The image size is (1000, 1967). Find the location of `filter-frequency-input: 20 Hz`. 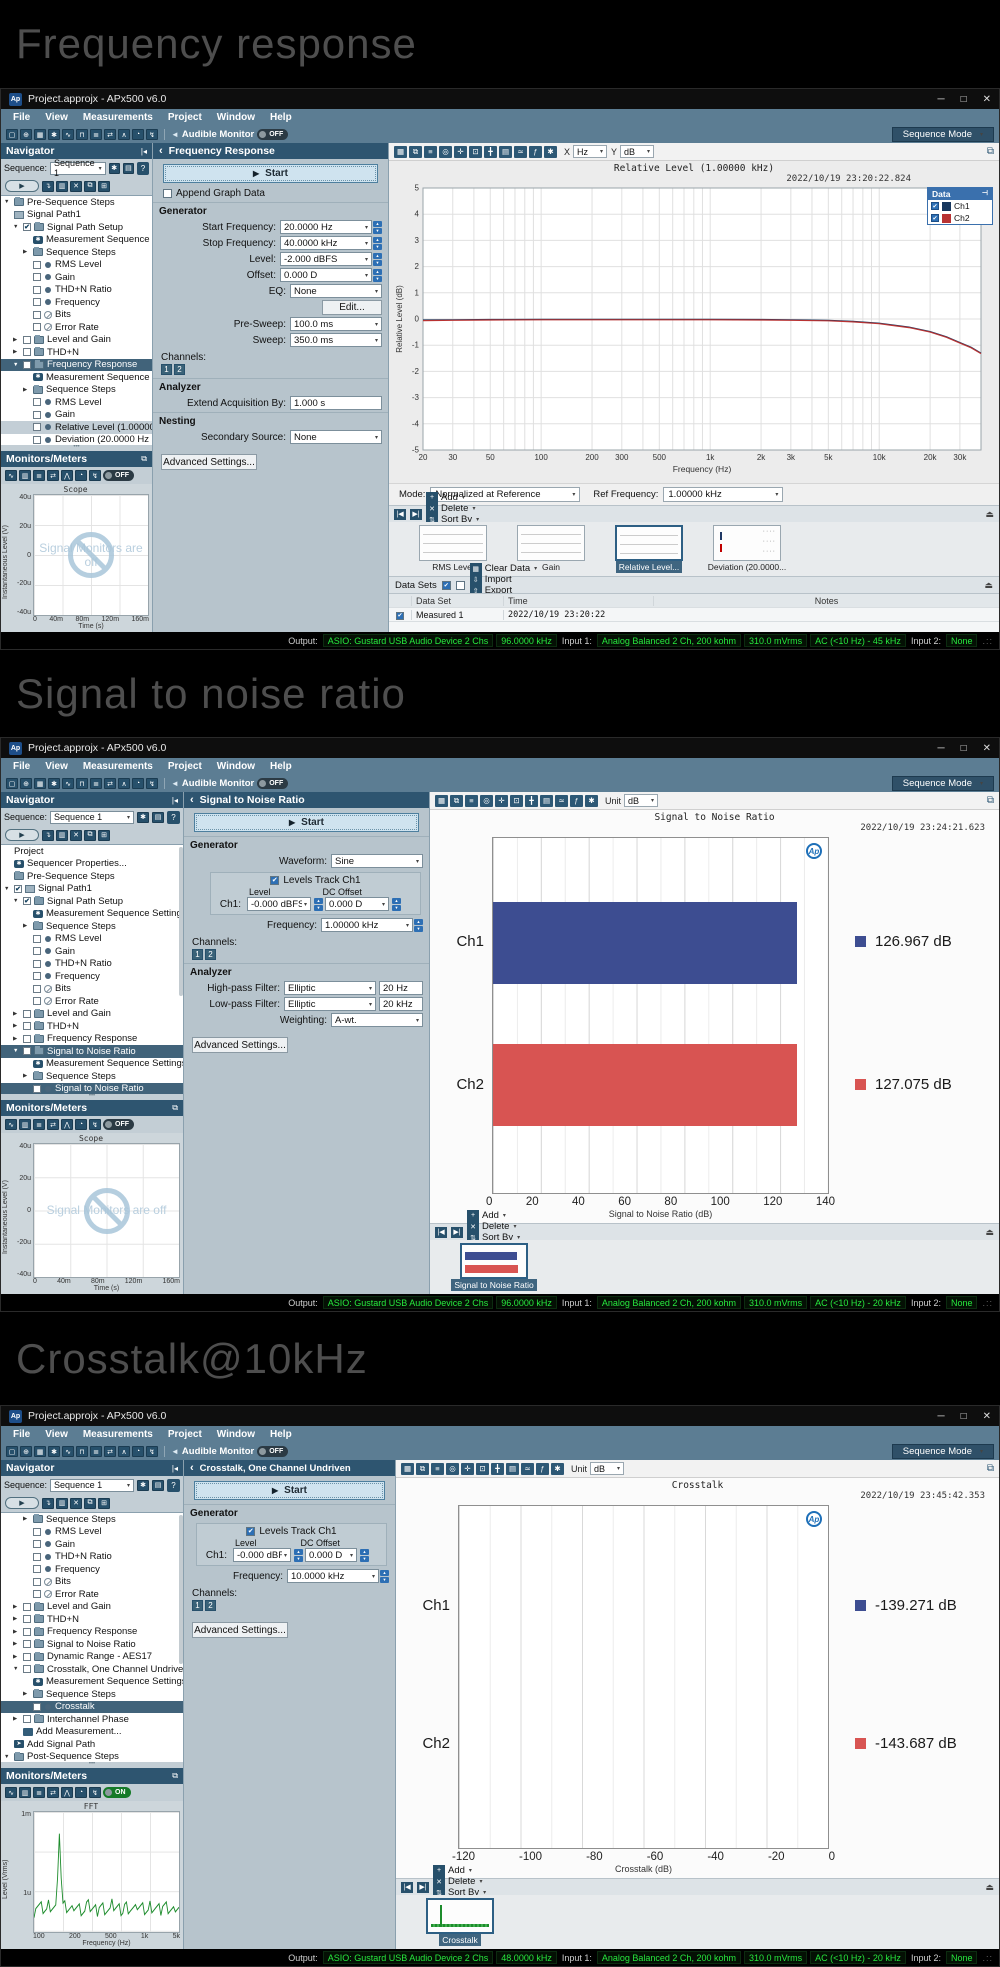

filter-frequency-input: 20 Hz is located at coordinates (401, 988).